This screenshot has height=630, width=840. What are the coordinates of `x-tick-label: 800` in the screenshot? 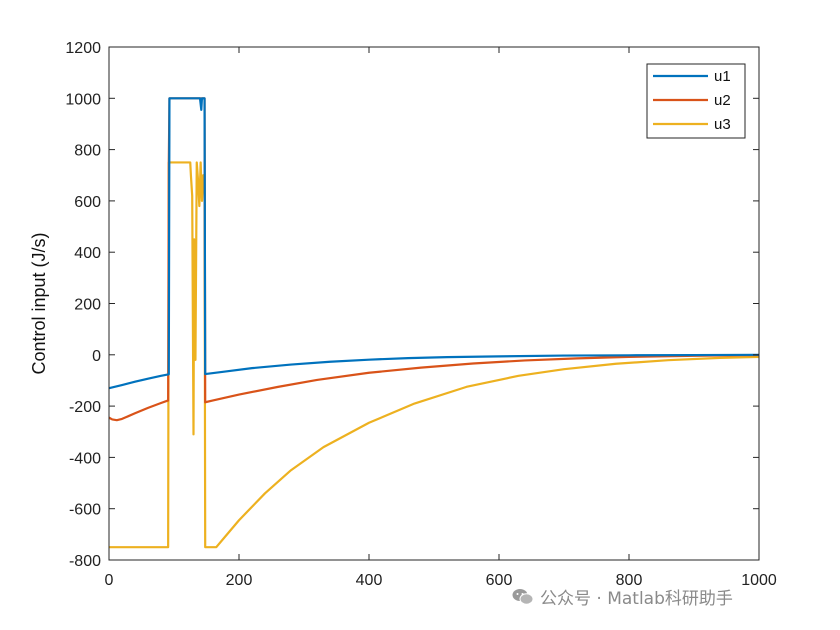 It's located at (629, 580).